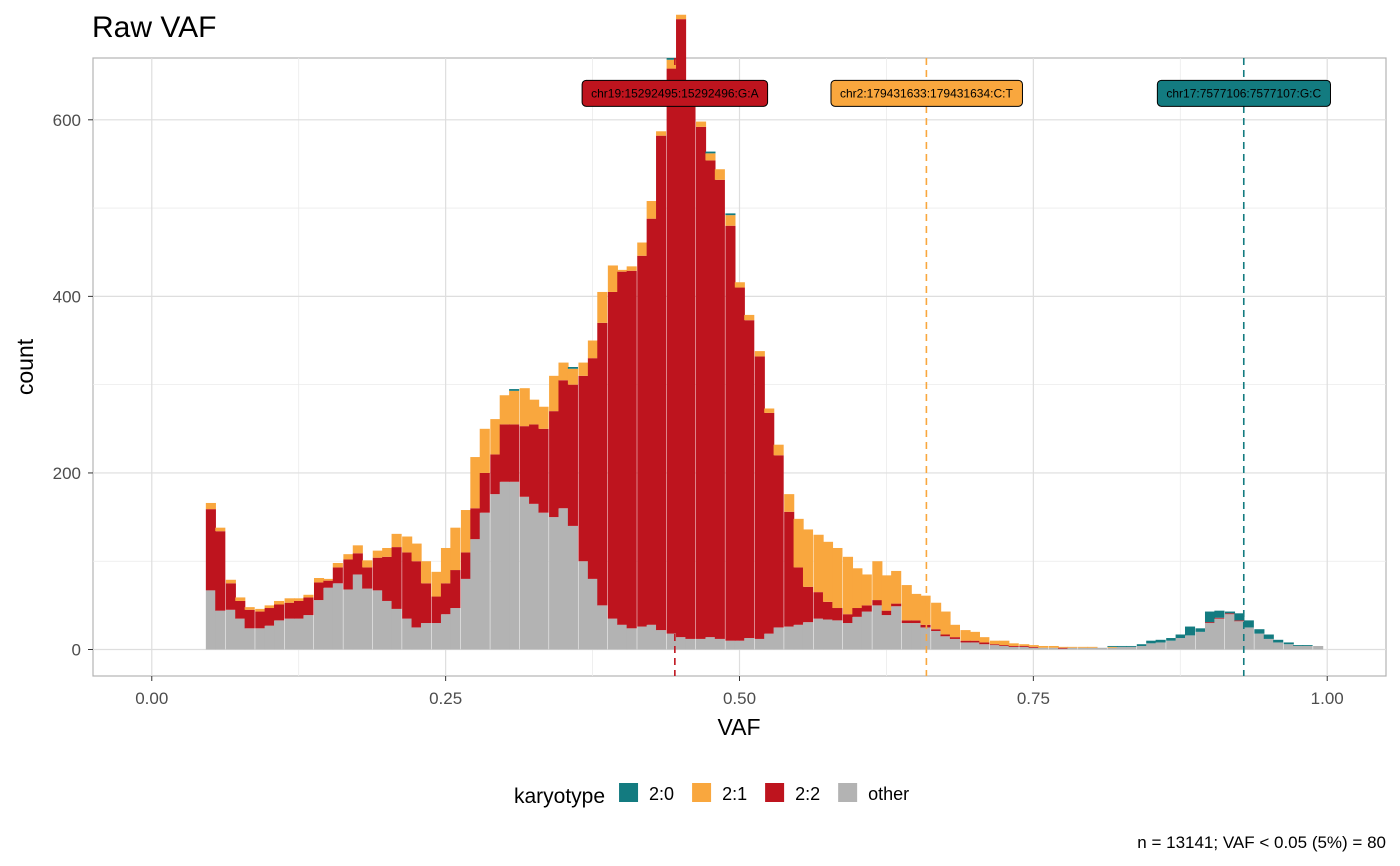  I want to click on annotation-label: chr2:179431633:179431634:C:T, so click(926, 93).